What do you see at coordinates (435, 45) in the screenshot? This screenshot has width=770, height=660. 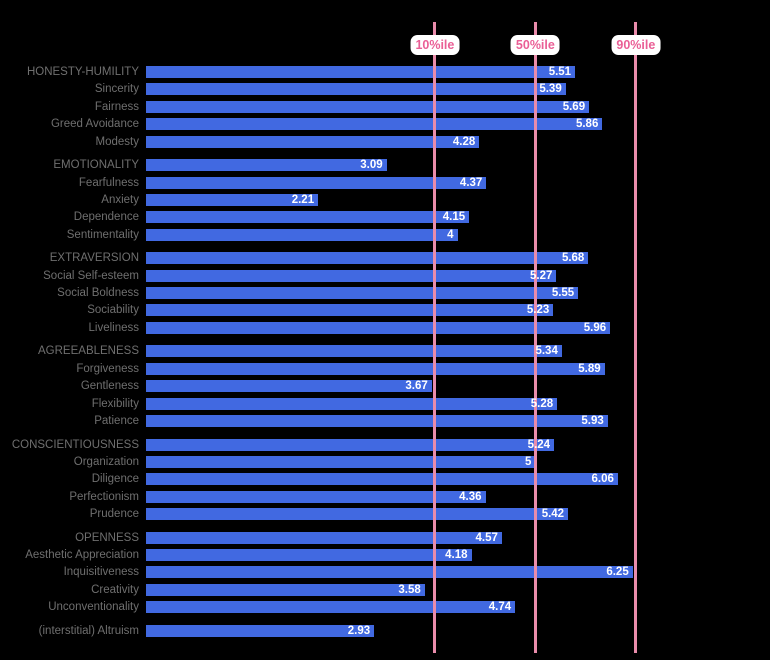 I see `percentile-label-chip: 10%ile` at bounding box center [435, 45].